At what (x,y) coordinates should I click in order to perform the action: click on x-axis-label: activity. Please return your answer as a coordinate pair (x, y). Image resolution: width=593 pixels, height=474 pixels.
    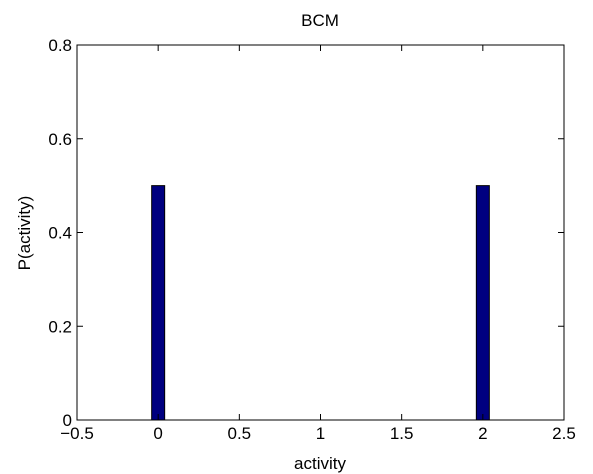
    Looking at the image, I should click on (320, 463).